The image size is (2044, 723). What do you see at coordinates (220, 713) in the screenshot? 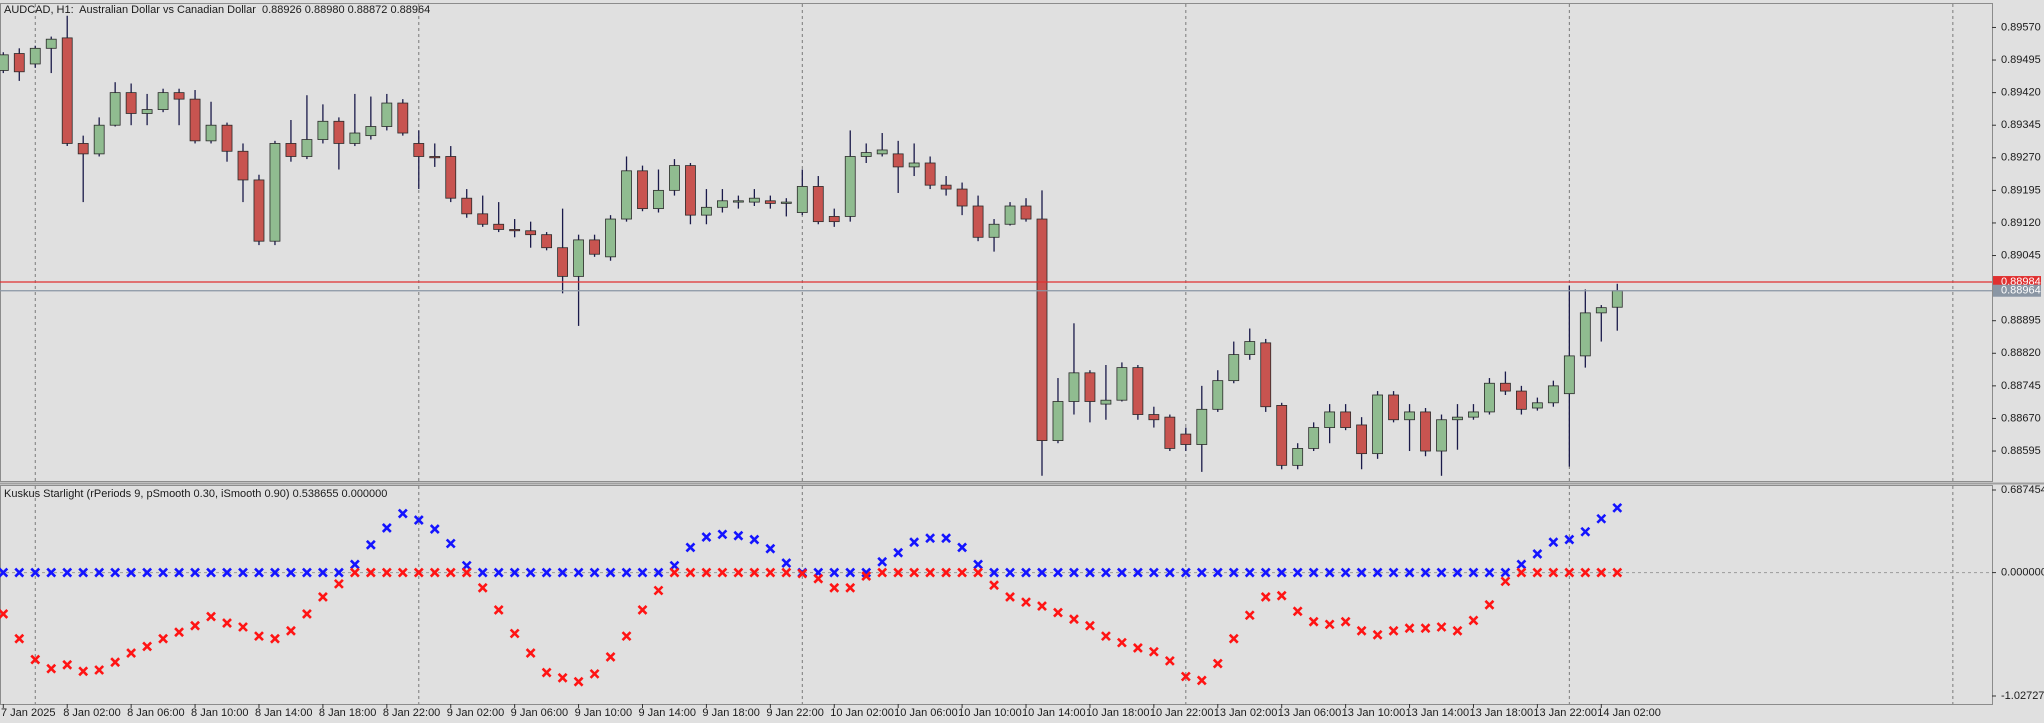
I see `x-tick-label: 8 Jan 10:00` at bounding box center [220, 713].